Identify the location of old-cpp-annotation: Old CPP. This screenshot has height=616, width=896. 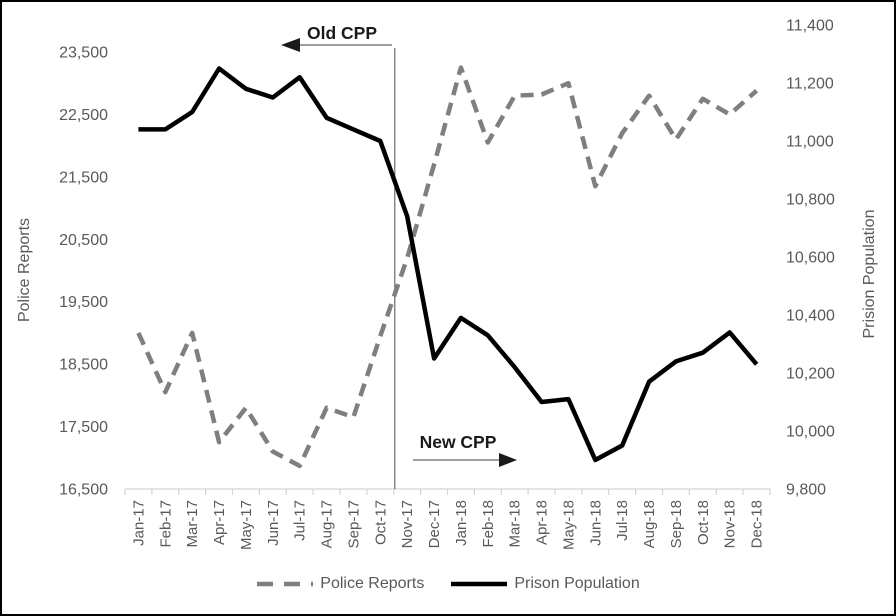
(336, 37).